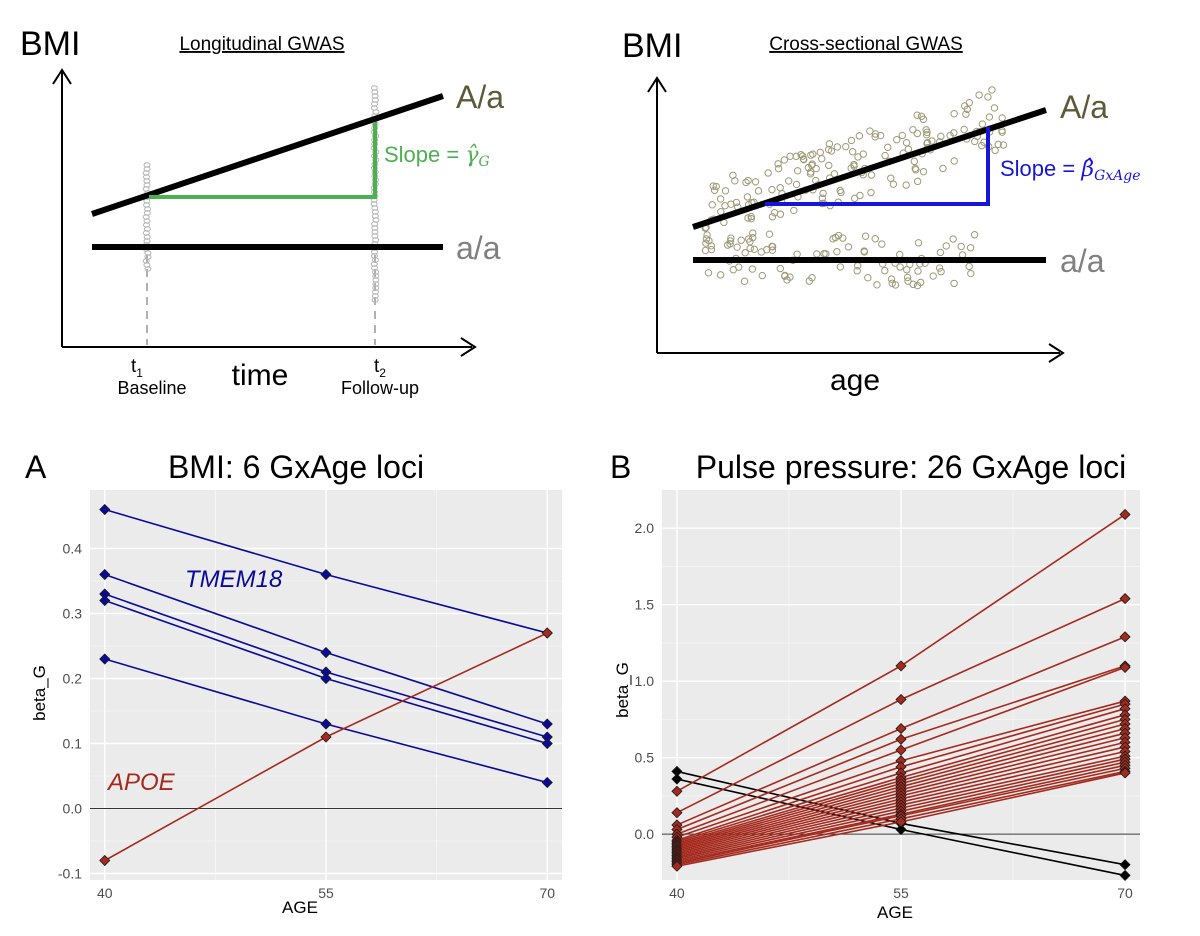 Image resolution: width=1200 pixels, height=936 pixels. I want to click on gamma-symbol: γ̂, so click(472, 155).